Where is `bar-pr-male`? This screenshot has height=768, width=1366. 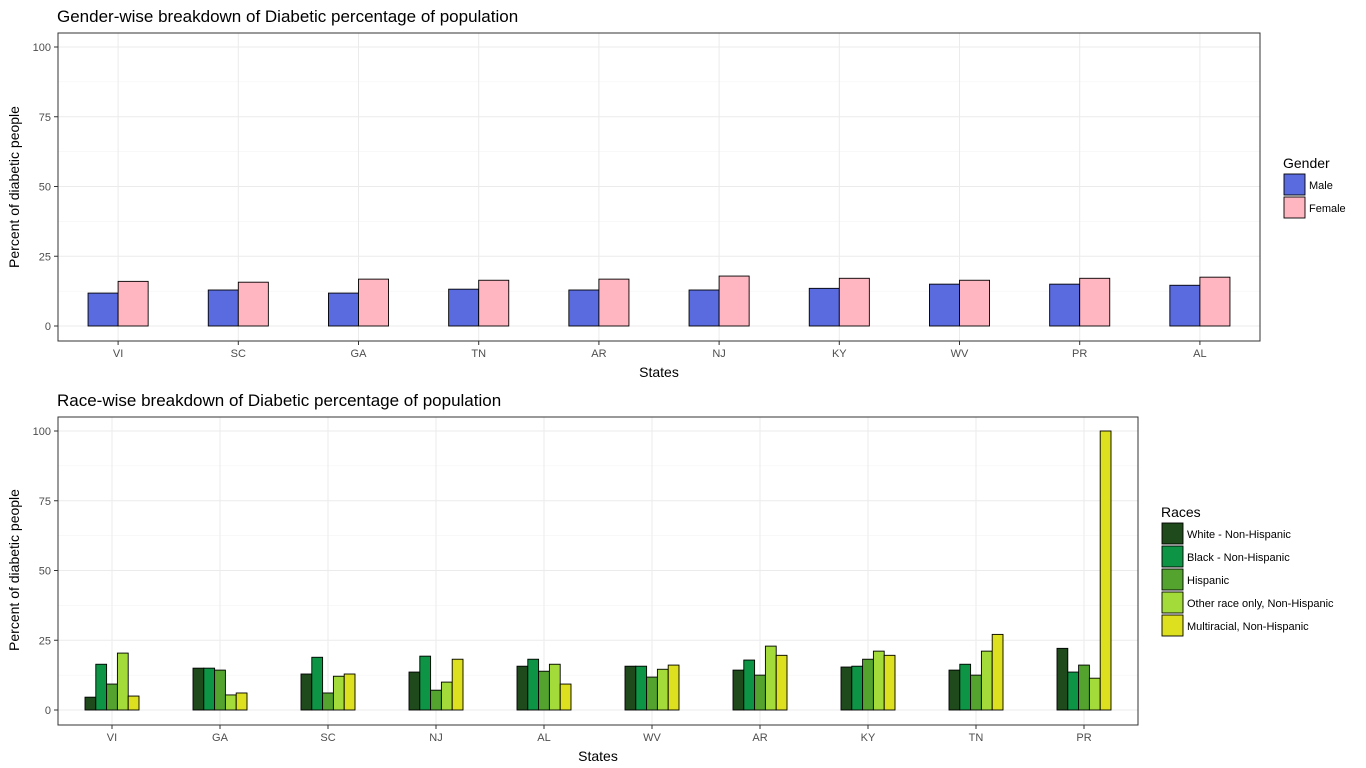
bar-pr-male is located at coordinates (1065, 305).